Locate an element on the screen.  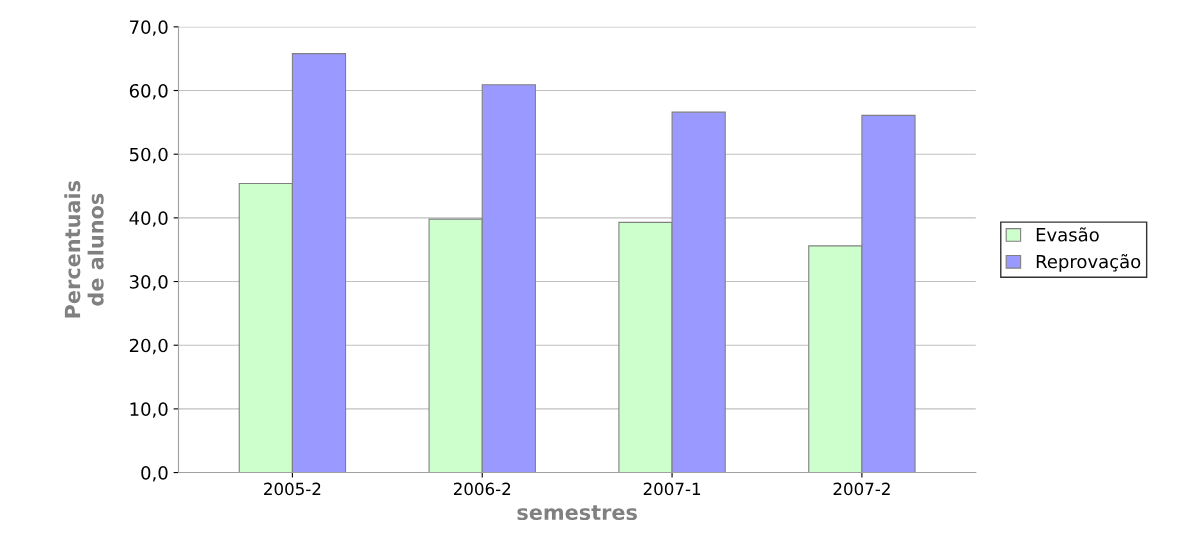
y-axis-title: Percentuais de alunos is located at coordinates (84, 249).